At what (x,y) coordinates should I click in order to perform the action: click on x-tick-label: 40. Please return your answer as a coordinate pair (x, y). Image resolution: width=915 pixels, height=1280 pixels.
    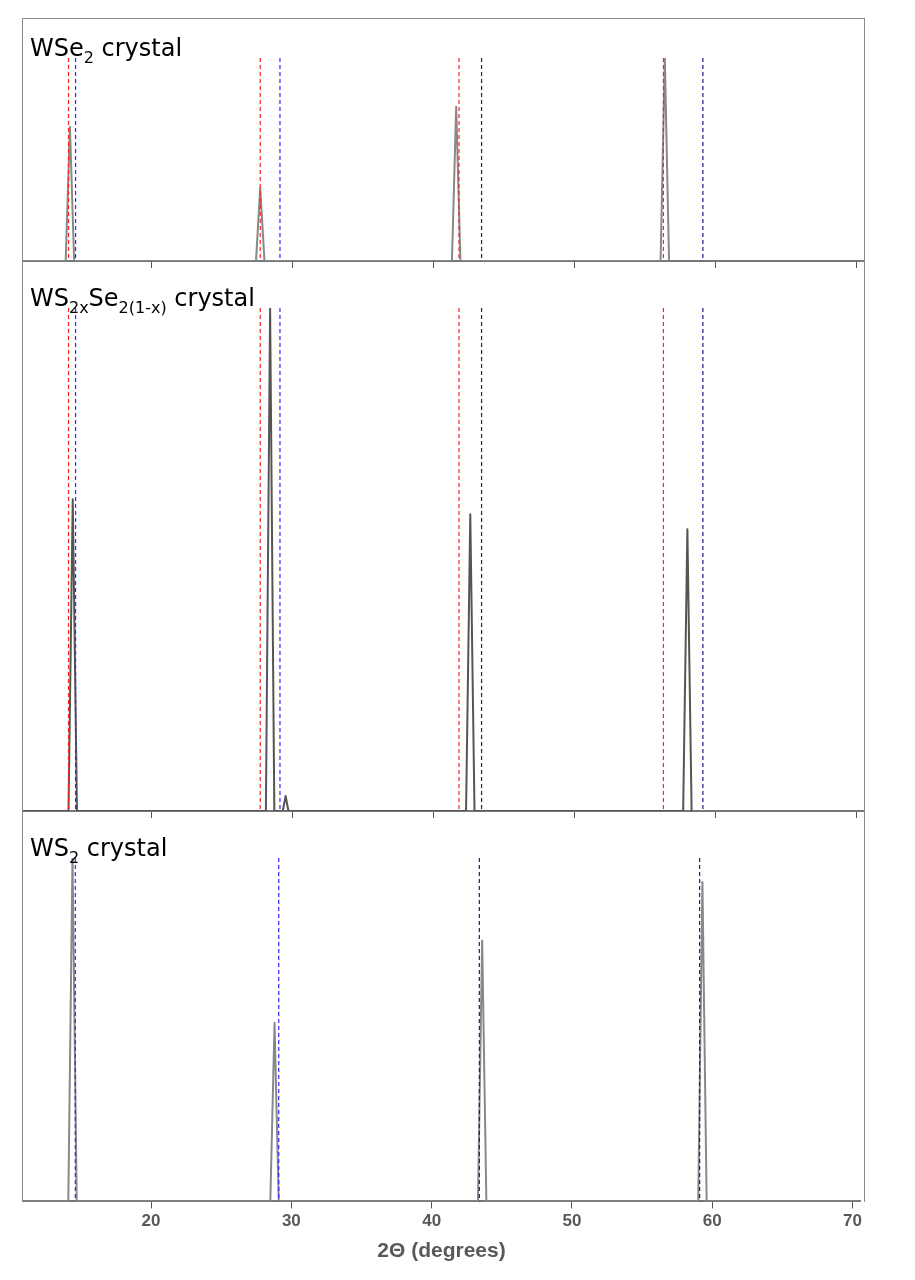
    Looking at the image, I should click on (432, 1221).